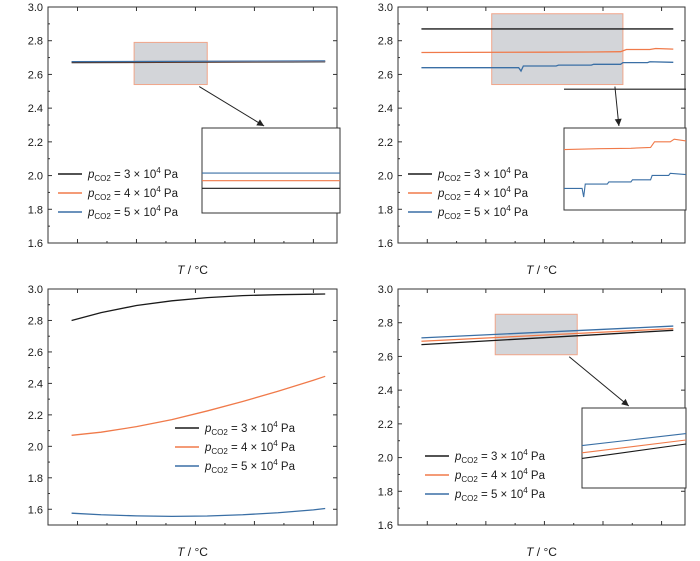 The image size is (700, 561). Describe the element at coordinates (530, 270) in the screenshot. I see `x-axis-title-var: T` at that location.